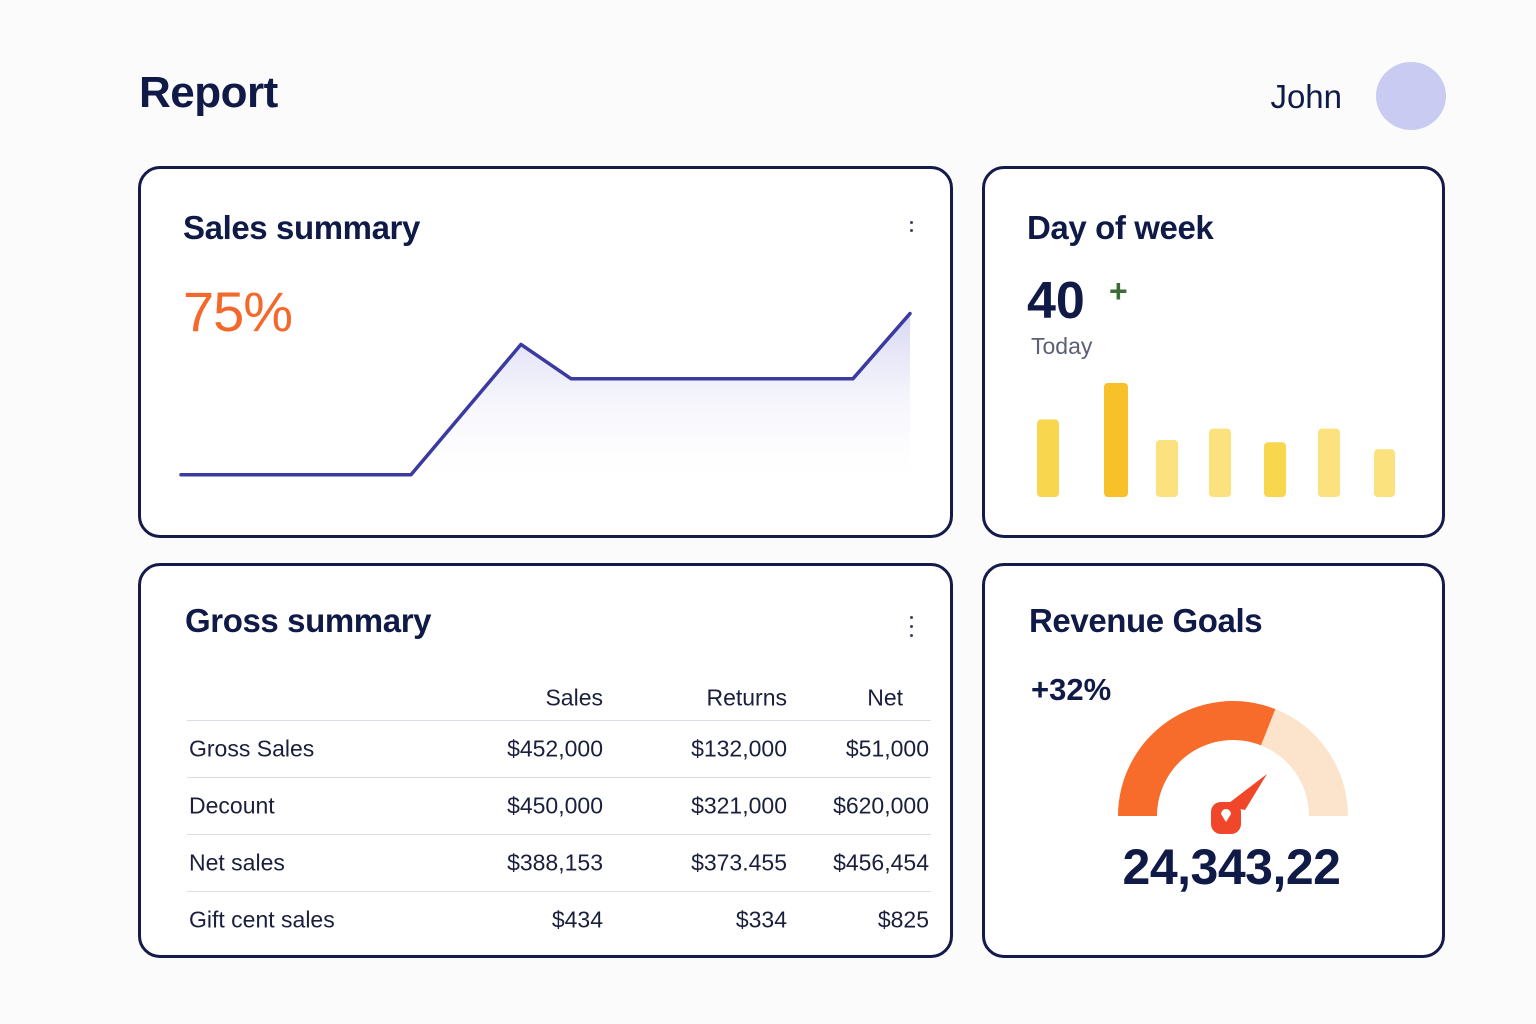 The height and width of the screenshot is (1024, 1536). Describe the element at coordinates (881, 805) in the screenshot. I see `net-cell: $620,000` at that location.